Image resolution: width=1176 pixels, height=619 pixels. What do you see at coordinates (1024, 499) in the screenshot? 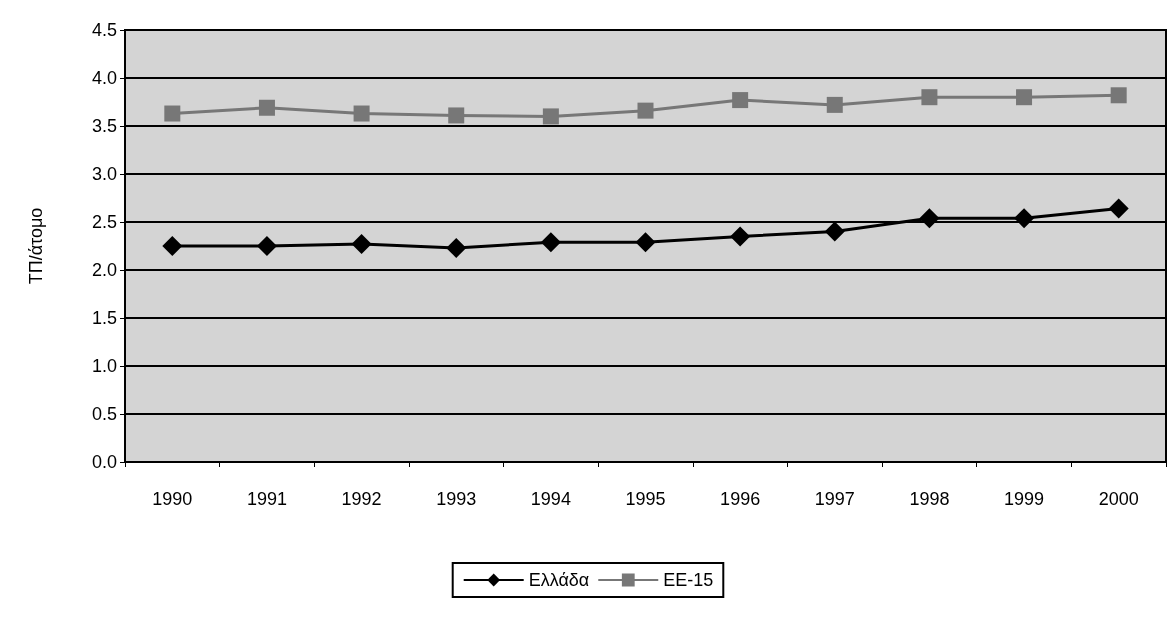
I see `x-tick-label: 1999` at bounding box center [1024, 499].